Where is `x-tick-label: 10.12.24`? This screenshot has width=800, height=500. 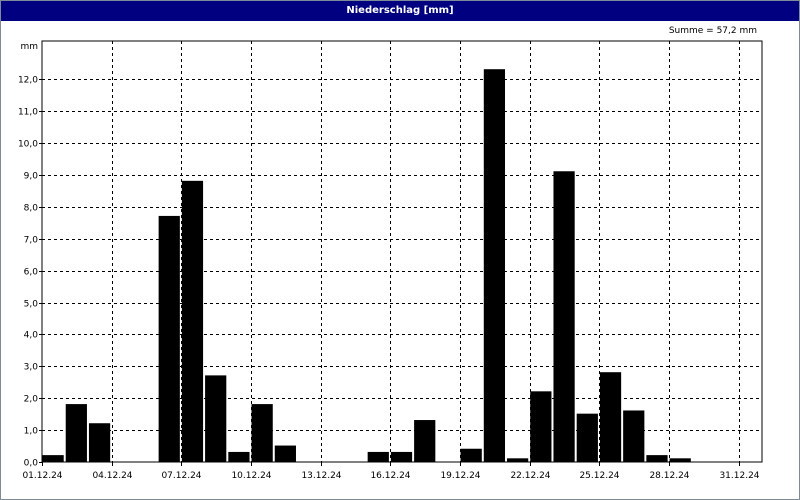
x-tick-label: 10.12.24 is located at coordinates (251, 476).